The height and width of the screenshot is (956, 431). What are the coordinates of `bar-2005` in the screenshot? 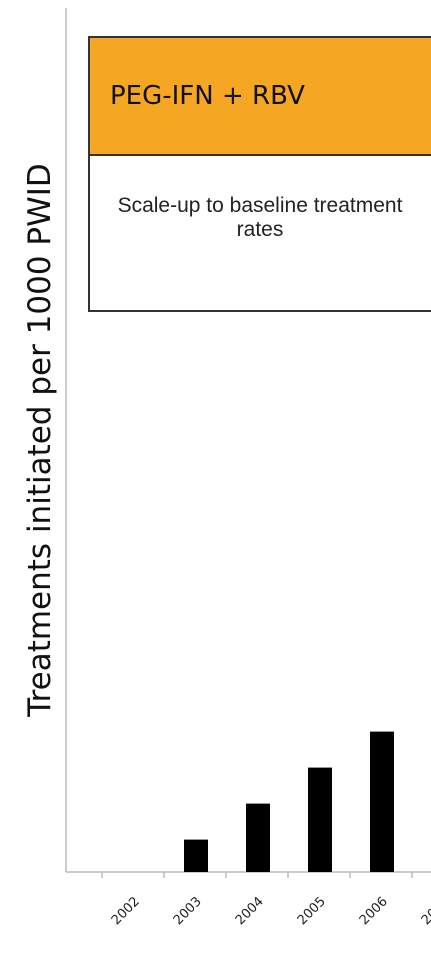 It's located at (320, 819).